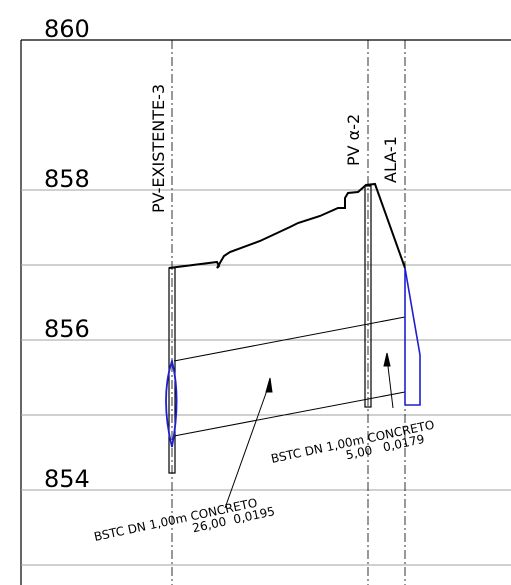 This screenshot has height=585, width=511. Describe the element at coordinates (67, 179) in the screenshot. I see `elevation-label-858: 858` at that location.